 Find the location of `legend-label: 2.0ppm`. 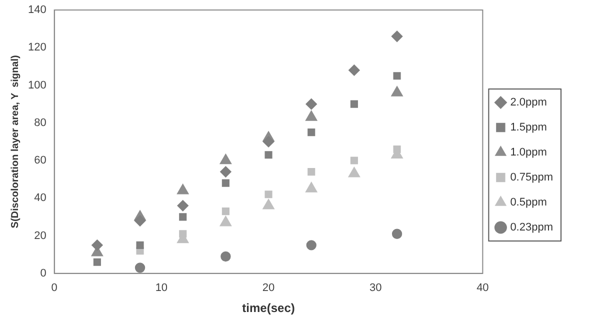

legend-label: 2.0ppm is located at coordinates (528, 102).